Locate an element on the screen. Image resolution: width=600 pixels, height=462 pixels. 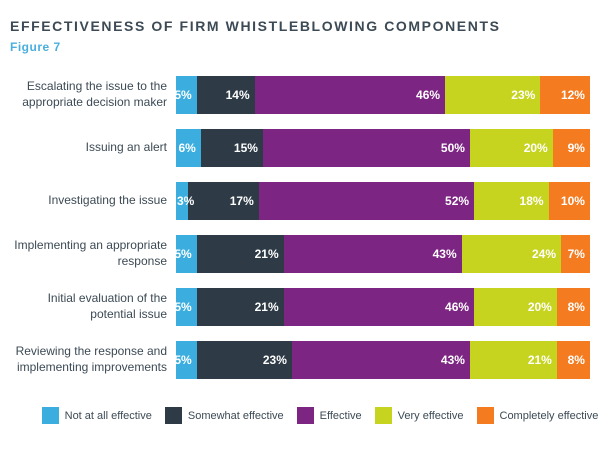
bar-row: Issuing an alert 6% 15% 50% 20% 9% is located at coordinates (295, 148).